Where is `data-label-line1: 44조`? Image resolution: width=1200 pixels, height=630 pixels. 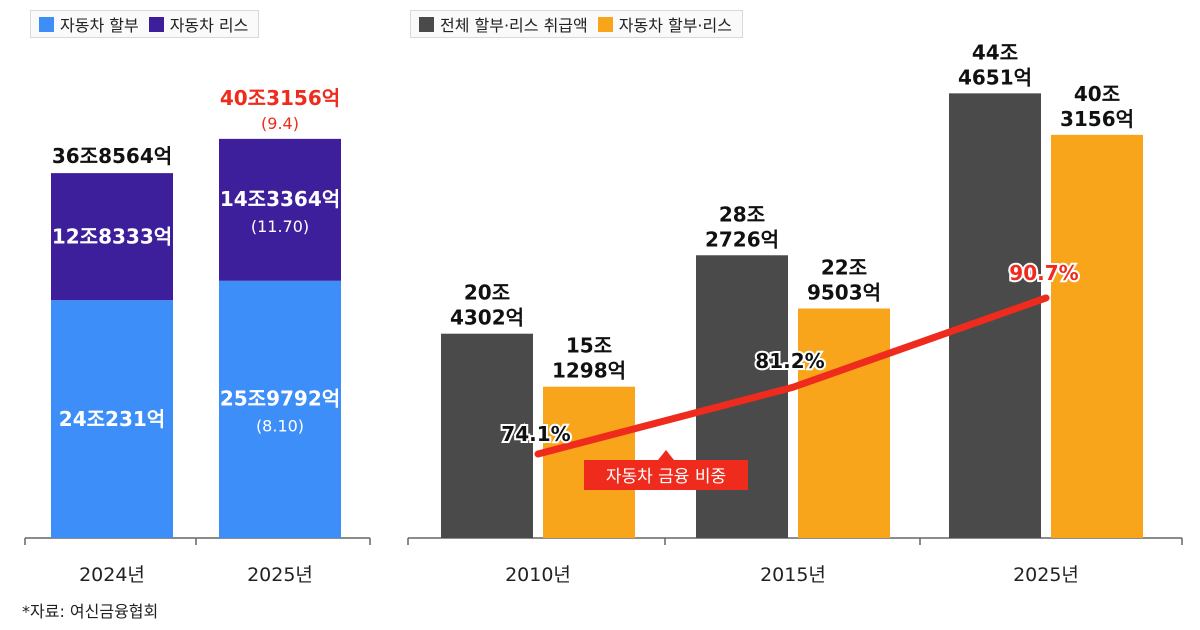 data-label-line1: 44조 is located at coordinates (995, 52).